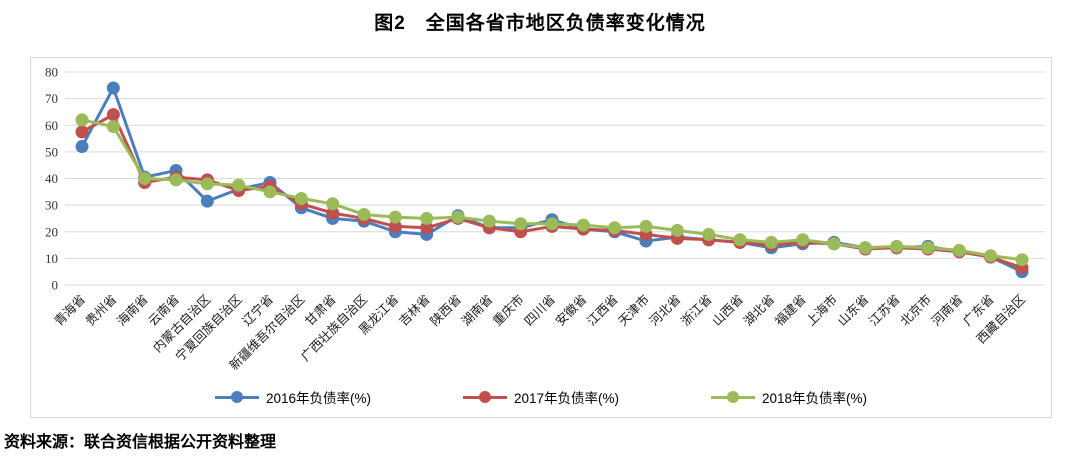  What do you see at coordinates (132, 310) in the screenshot?
I see `x-axis-label: 海南省` at bounding box center [132, 310].